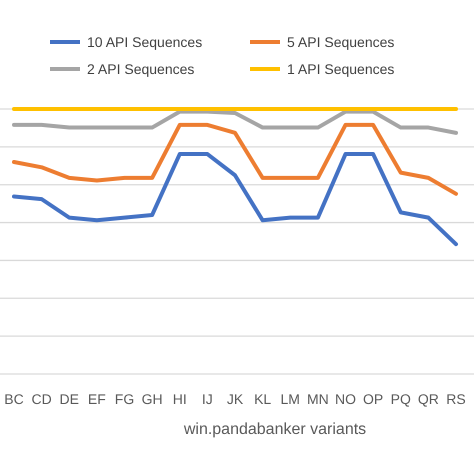 The image size is (474, 474). Describe the element at coordinates (152, 399) in the screenshot. I see `x-tick-label: GH` at that location.